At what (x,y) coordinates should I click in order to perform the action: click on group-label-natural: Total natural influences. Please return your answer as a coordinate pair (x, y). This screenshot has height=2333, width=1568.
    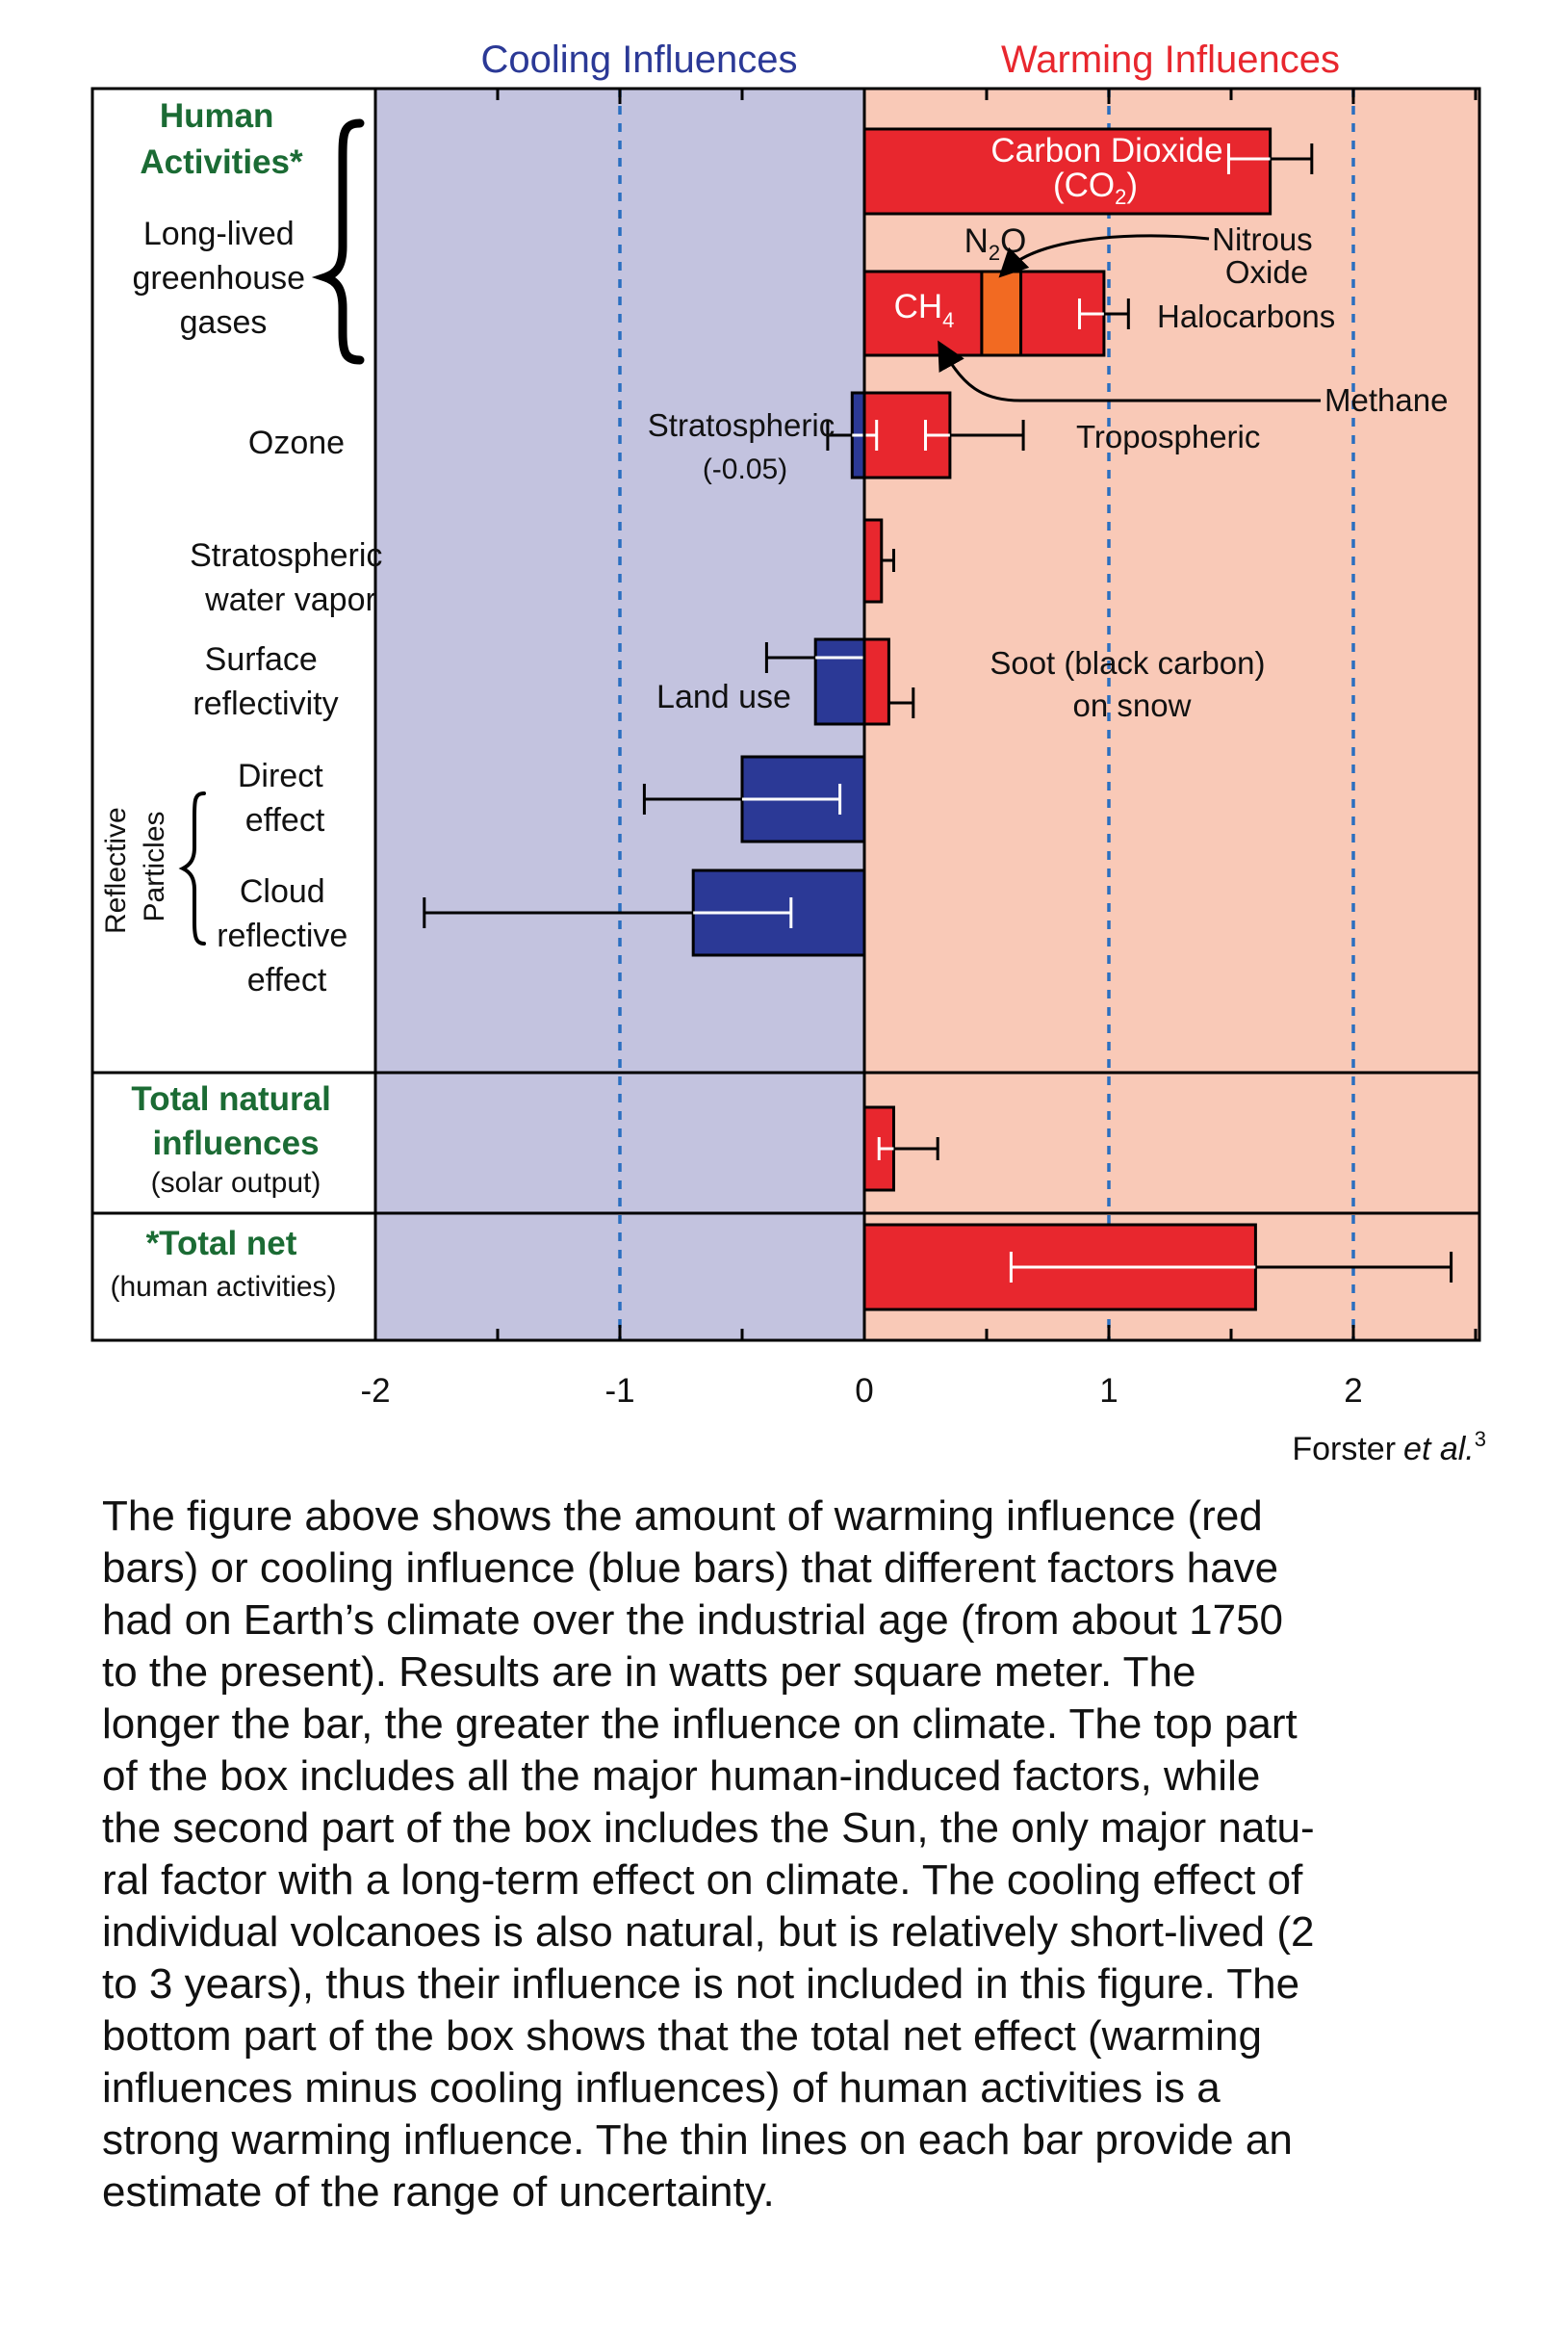
    Looking at the image, I should click on (235, 1121).